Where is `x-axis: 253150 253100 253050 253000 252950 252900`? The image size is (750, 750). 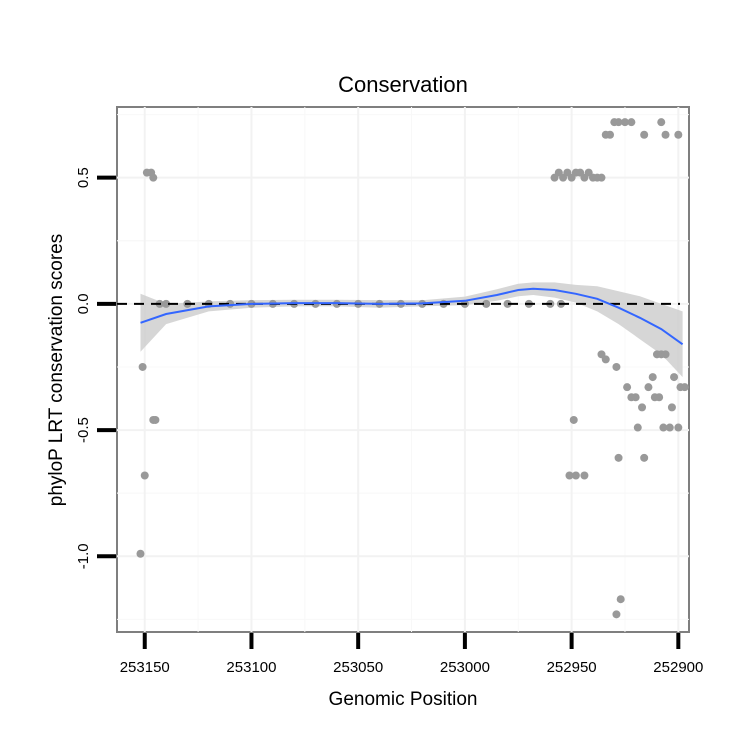
x-axis: 253150 253100 253050 253000 252950 252900 is located at coordinates (411, 654).